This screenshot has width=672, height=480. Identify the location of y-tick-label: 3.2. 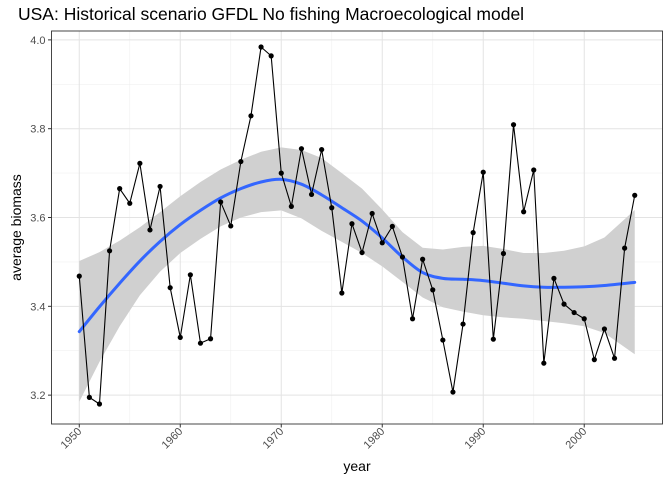
(37, 396).